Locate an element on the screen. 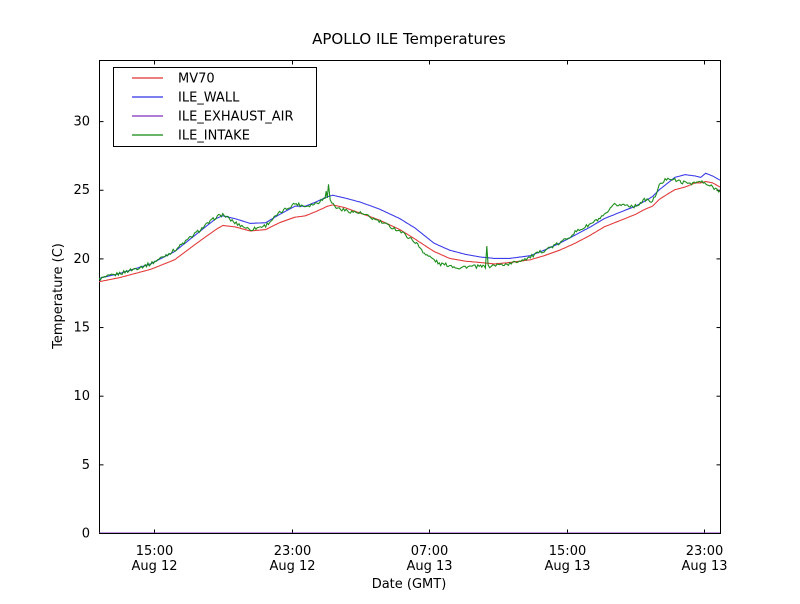 The image size is (800, 604). y-axis-label: Temperature (C) is located at coordinates (58, 296).